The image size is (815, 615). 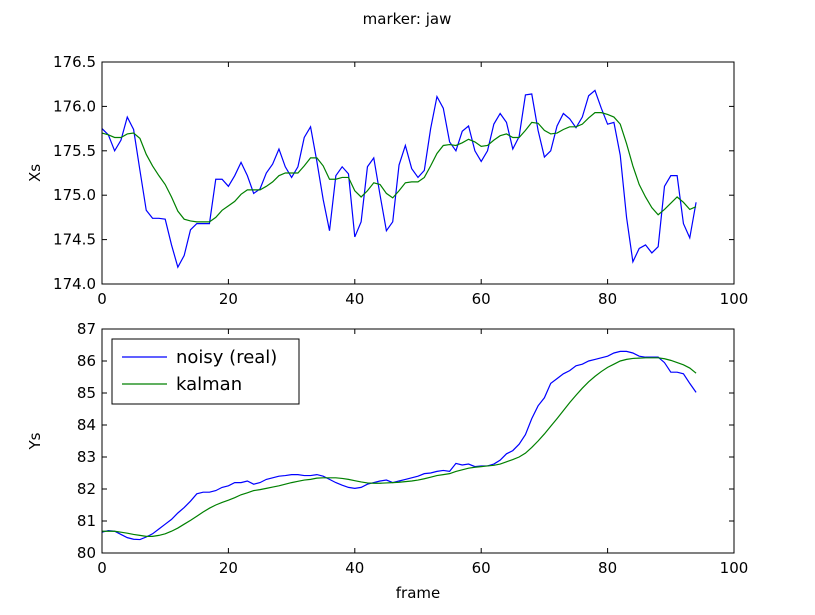 I want to click on y-tick-label: 86, so click(x=86, y=361).